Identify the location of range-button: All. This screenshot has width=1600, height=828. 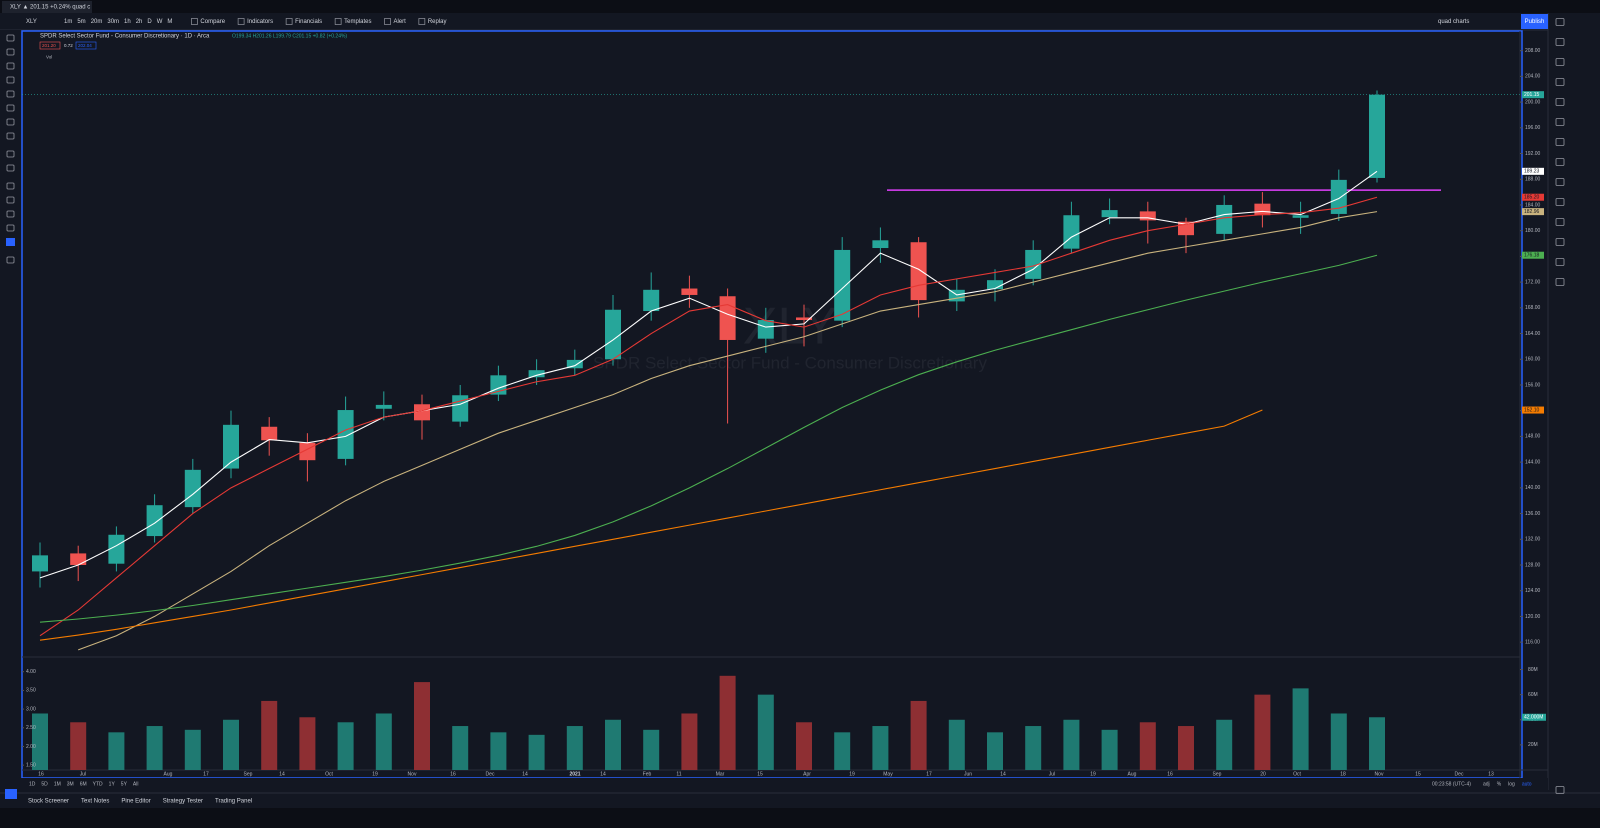
(136, 784).